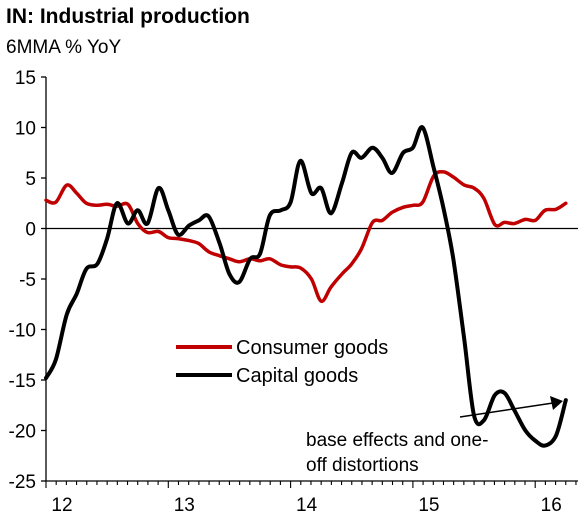 This screenshot has height=530, width=588. I want to click on chart-title: IN: Industrial production, so click(128, 16).